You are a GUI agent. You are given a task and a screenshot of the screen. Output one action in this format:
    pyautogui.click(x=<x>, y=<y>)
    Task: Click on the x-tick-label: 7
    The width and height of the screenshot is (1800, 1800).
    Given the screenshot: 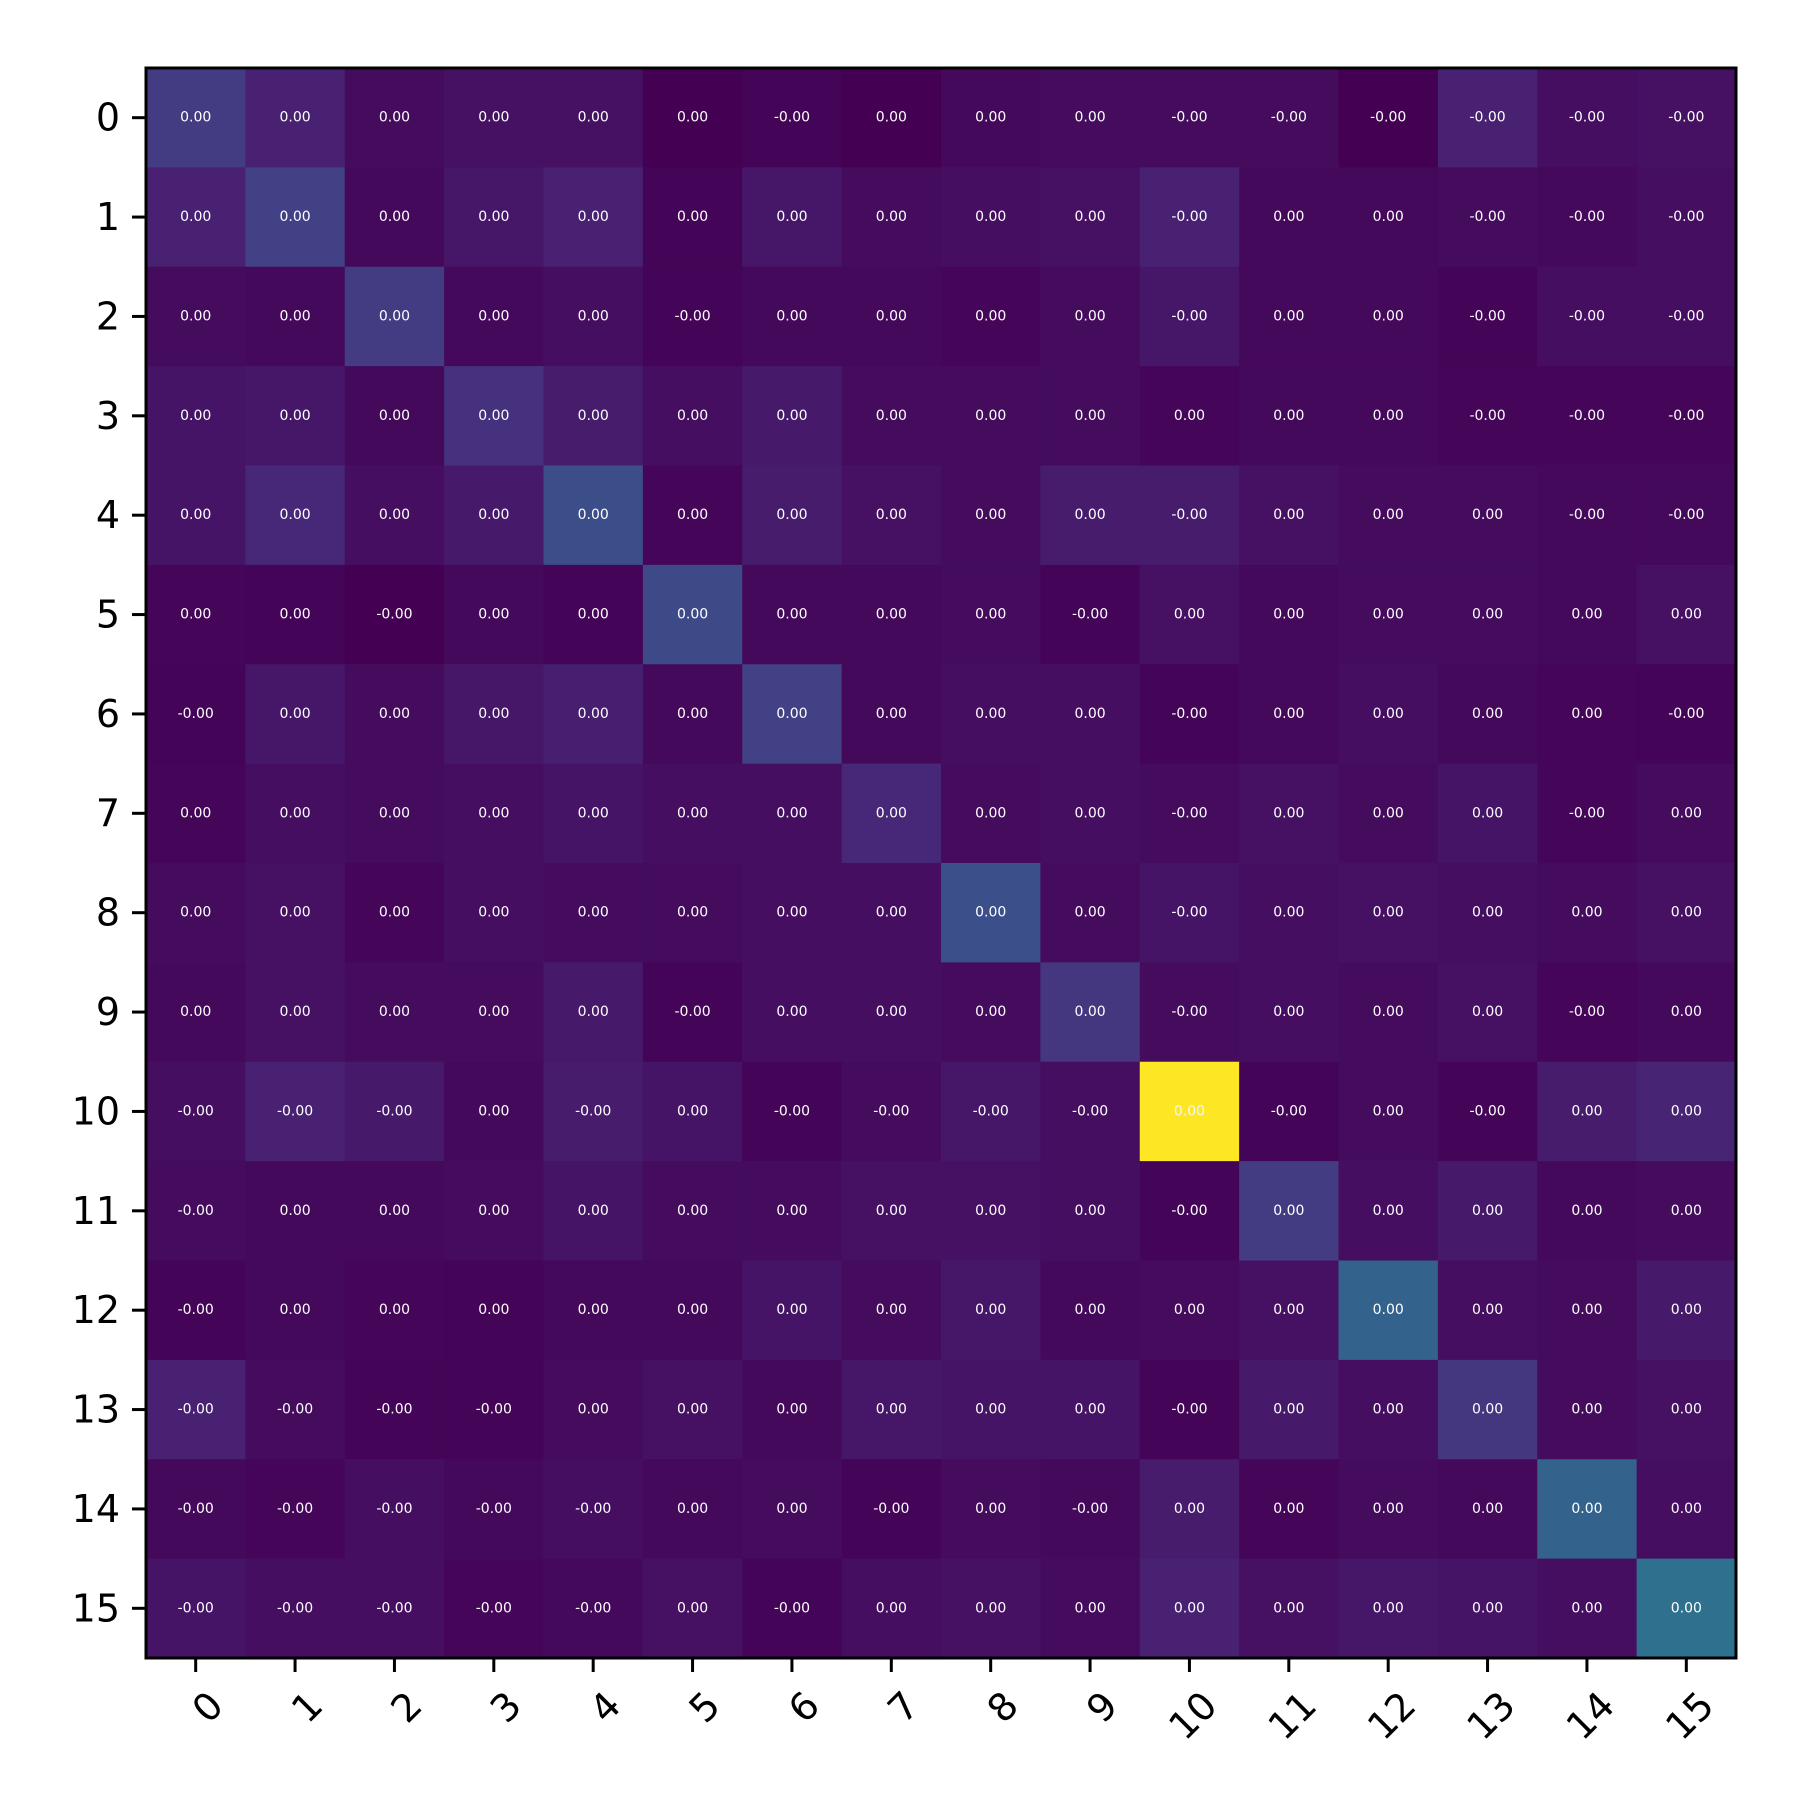 What is the action you would take?
    pyautogui.click(x=903, y=1707)
    